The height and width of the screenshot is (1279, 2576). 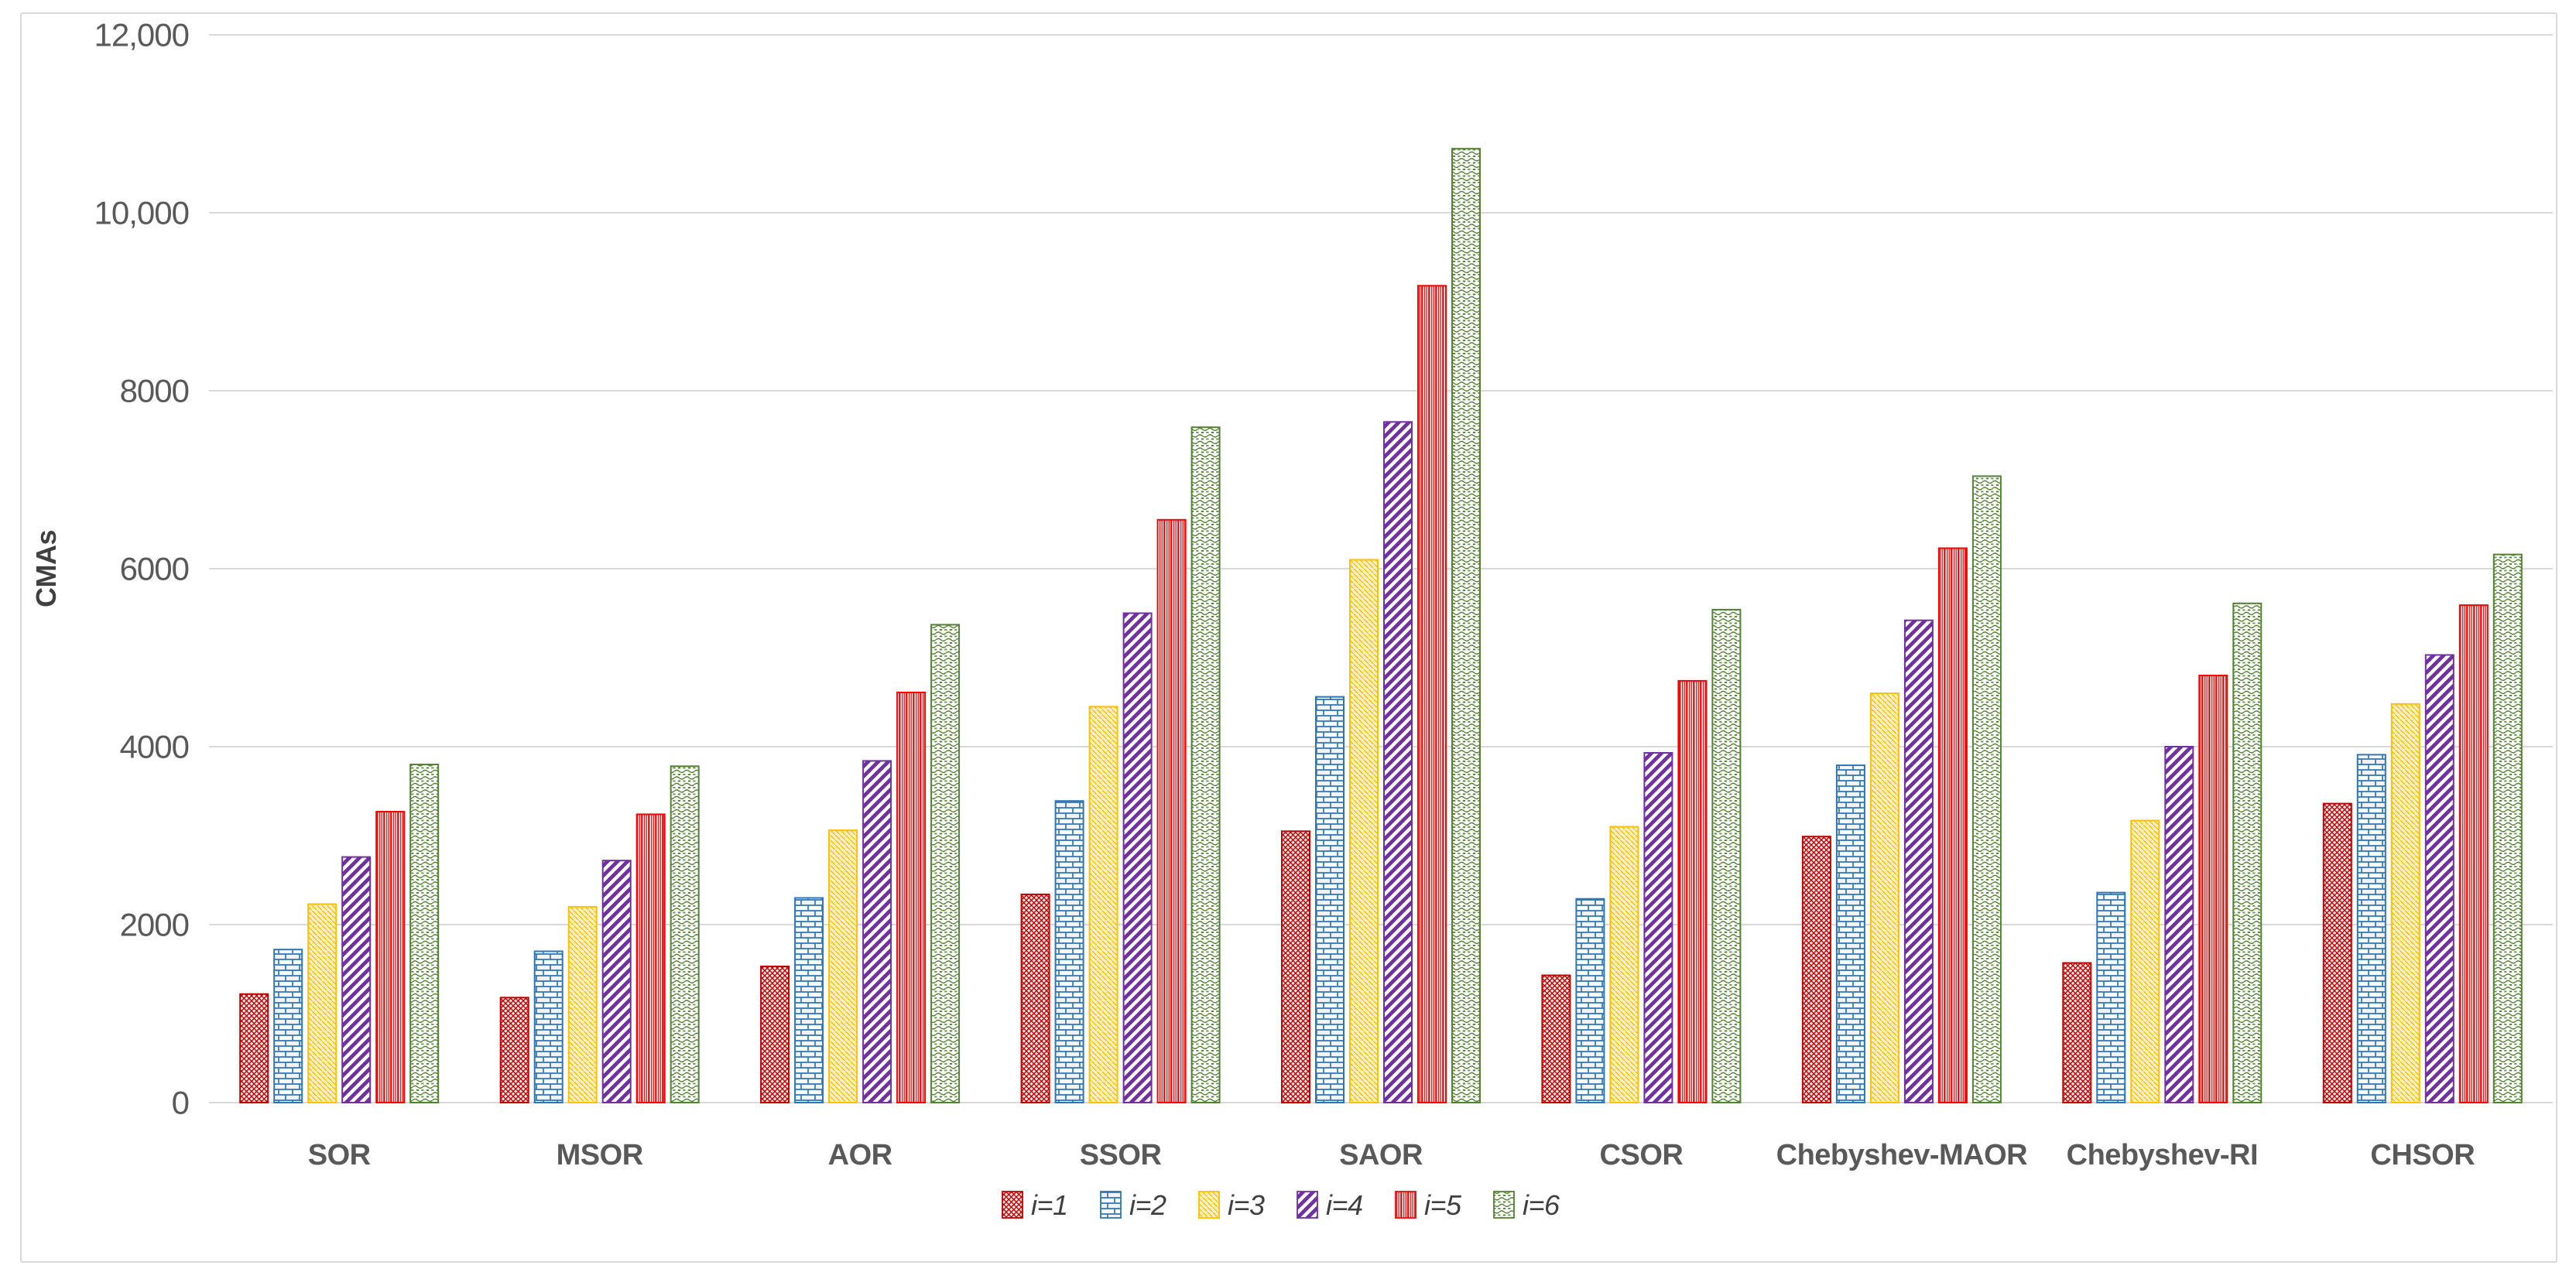 What do you see at coordinates (1381, 1155) in the screenshot?
I see `category-label-SAOR: SAOR` at bounding box center [1381, 1155].